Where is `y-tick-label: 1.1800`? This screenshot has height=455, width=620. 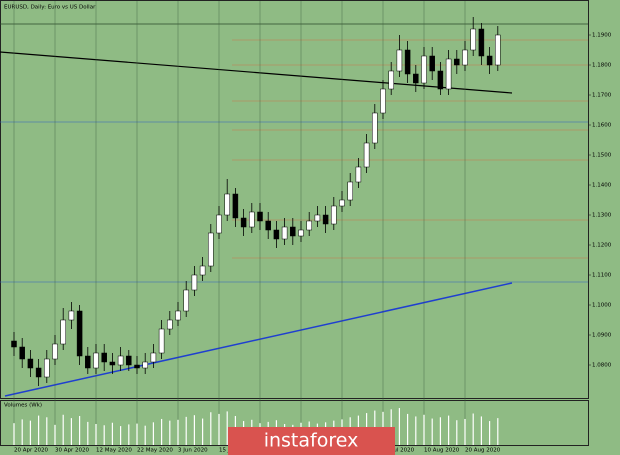
y-tick-label: 1.1800 is located at coordinates (602, 66).